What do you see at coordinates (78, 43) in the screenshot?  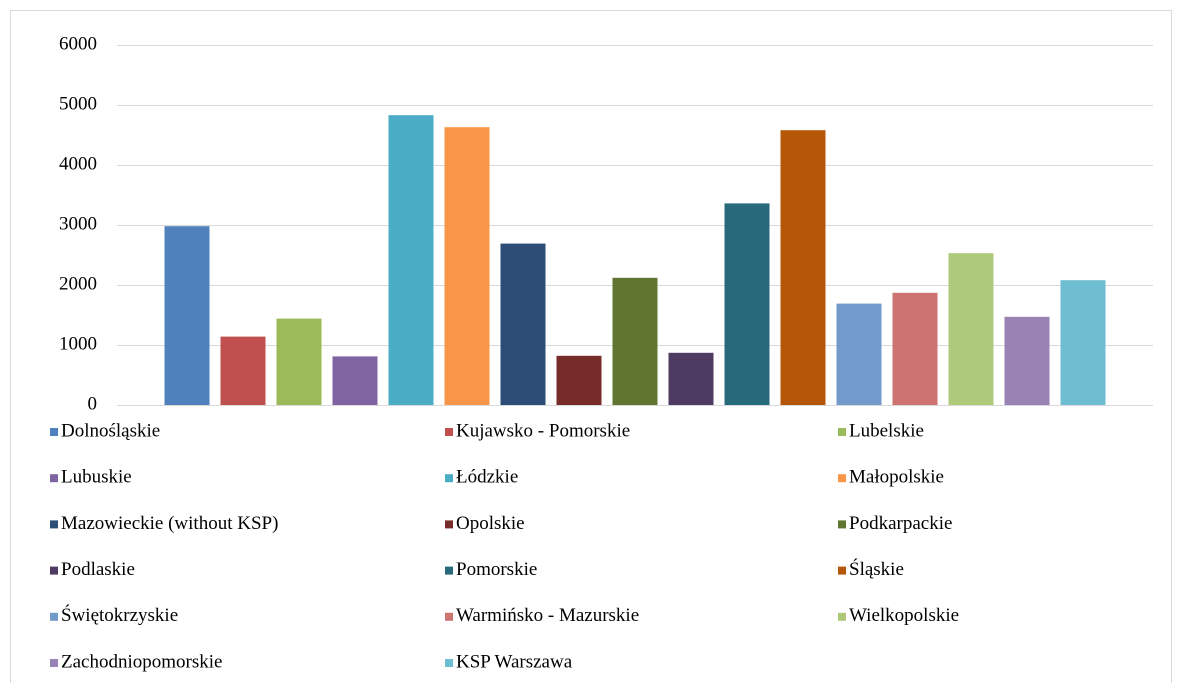 I see `y-tick-label: 6000` at bounding box center [78, 43].